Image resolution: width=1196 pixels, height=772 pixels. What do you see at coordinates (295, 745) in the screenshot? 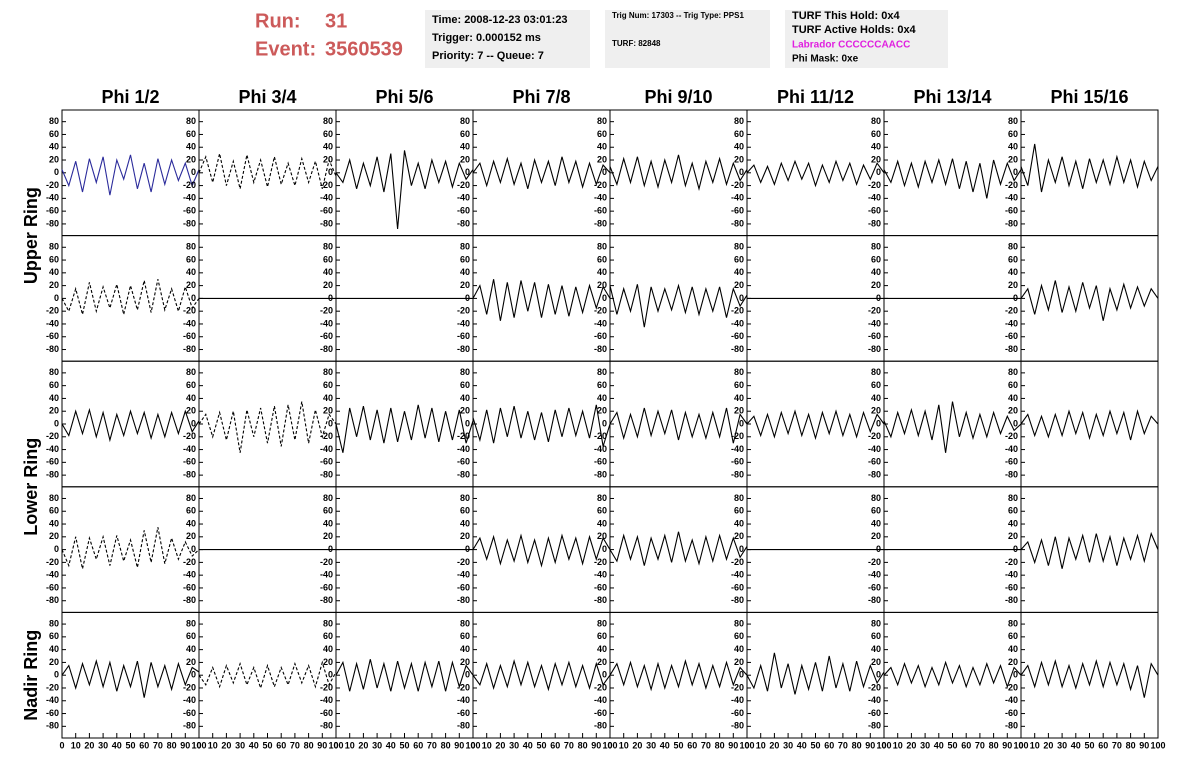
I see `x-tick-label: 70` at bounding box center [295, 745].